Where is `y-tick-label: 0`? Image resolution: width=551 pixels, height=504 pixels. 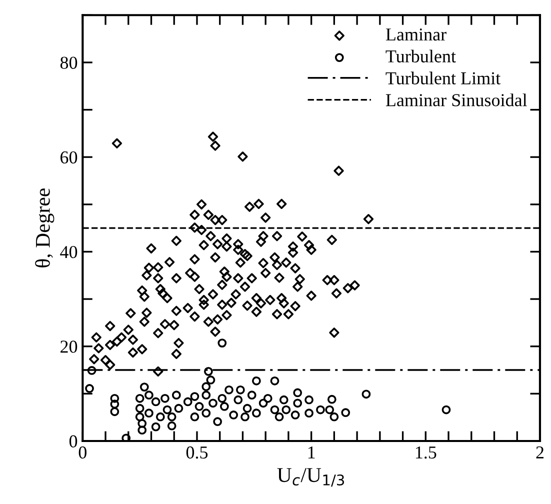
y-tick-label: 0 is located at coordinates (73, 441).